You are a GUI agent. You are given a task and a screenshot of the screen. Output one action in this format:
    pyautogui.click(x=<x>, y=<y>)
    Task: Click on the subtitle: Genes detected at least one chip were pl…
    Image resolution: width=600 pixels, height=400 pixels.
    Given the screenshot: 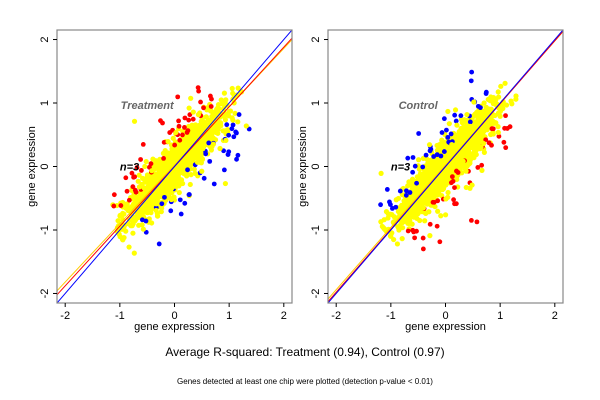 What is the action you would take?
    pyautogui.click(x=305, y=381)
    